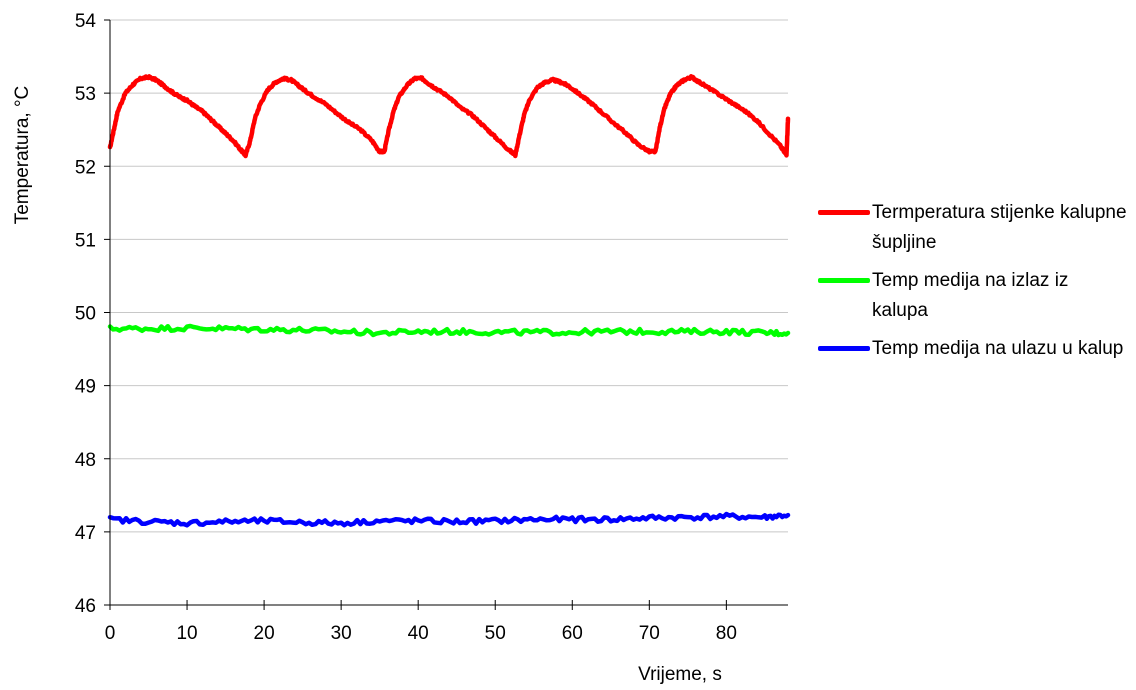 This screenshot has width=1136, height=690. Describe the element at coordinates (85, 460) in the screenshot. I see `y-tick-label: 48` at that location.